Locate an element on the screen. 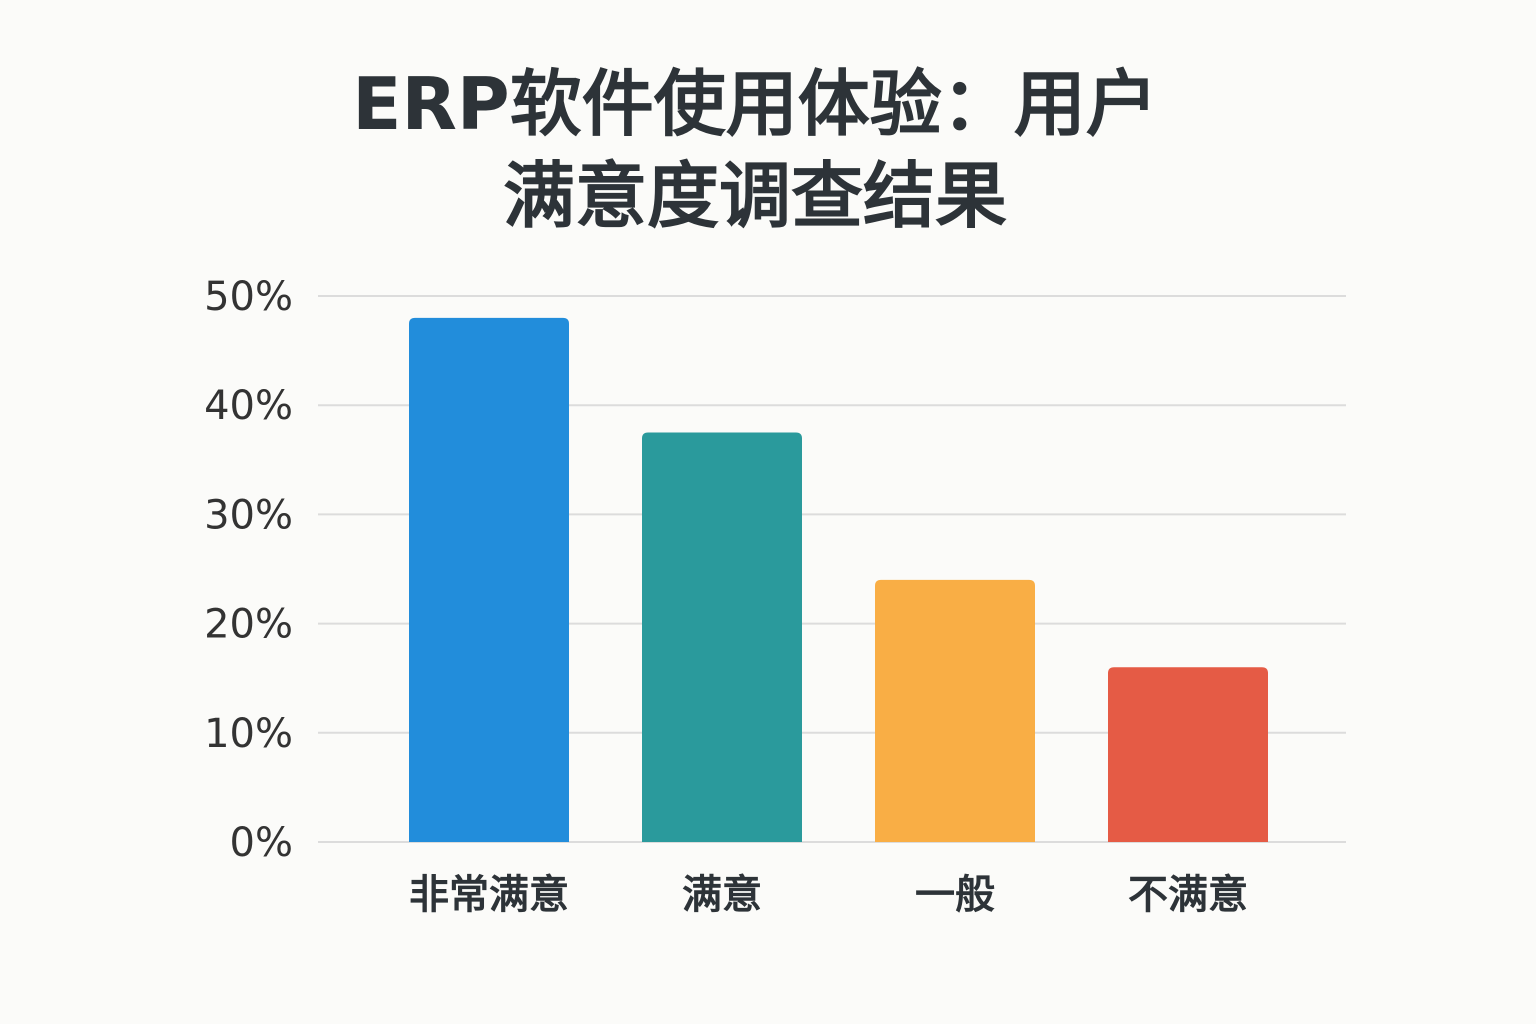 The width and height of the screenshot is (1536, 1024). y-tick-label: 20% is located at coordinates (248, 625).